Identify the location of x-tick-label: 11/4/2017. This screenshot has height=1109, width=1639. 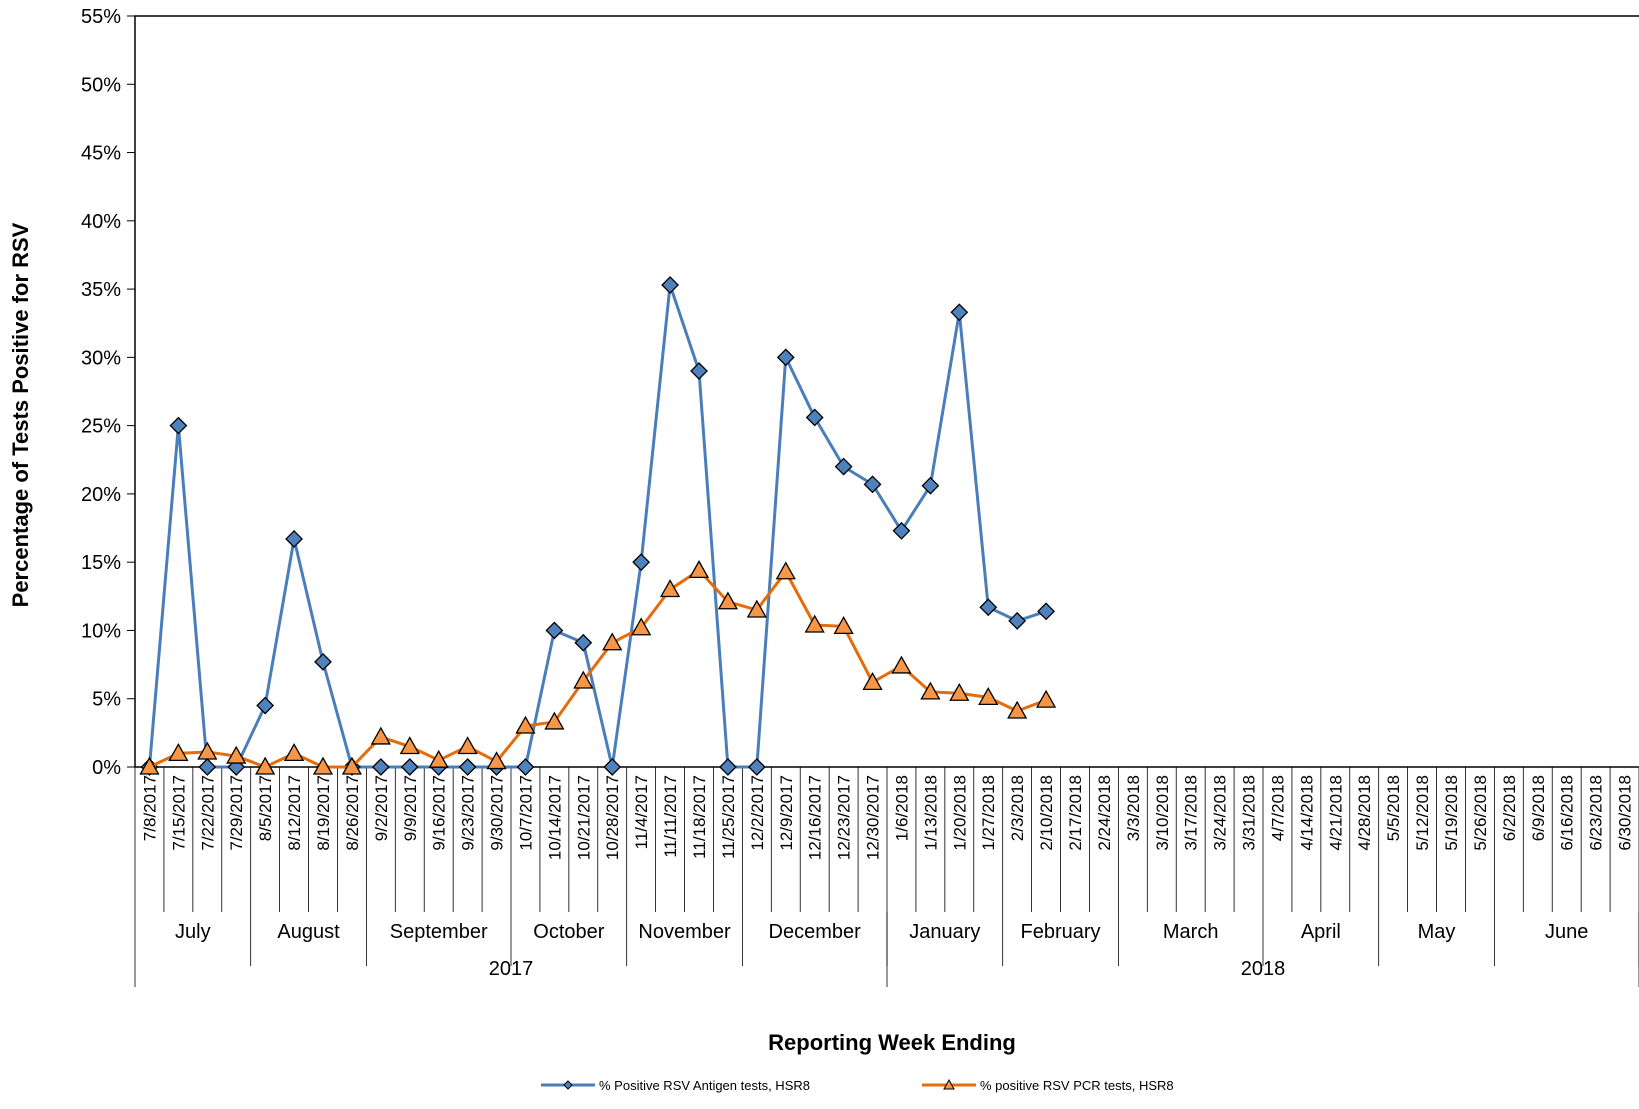
(641, 812).